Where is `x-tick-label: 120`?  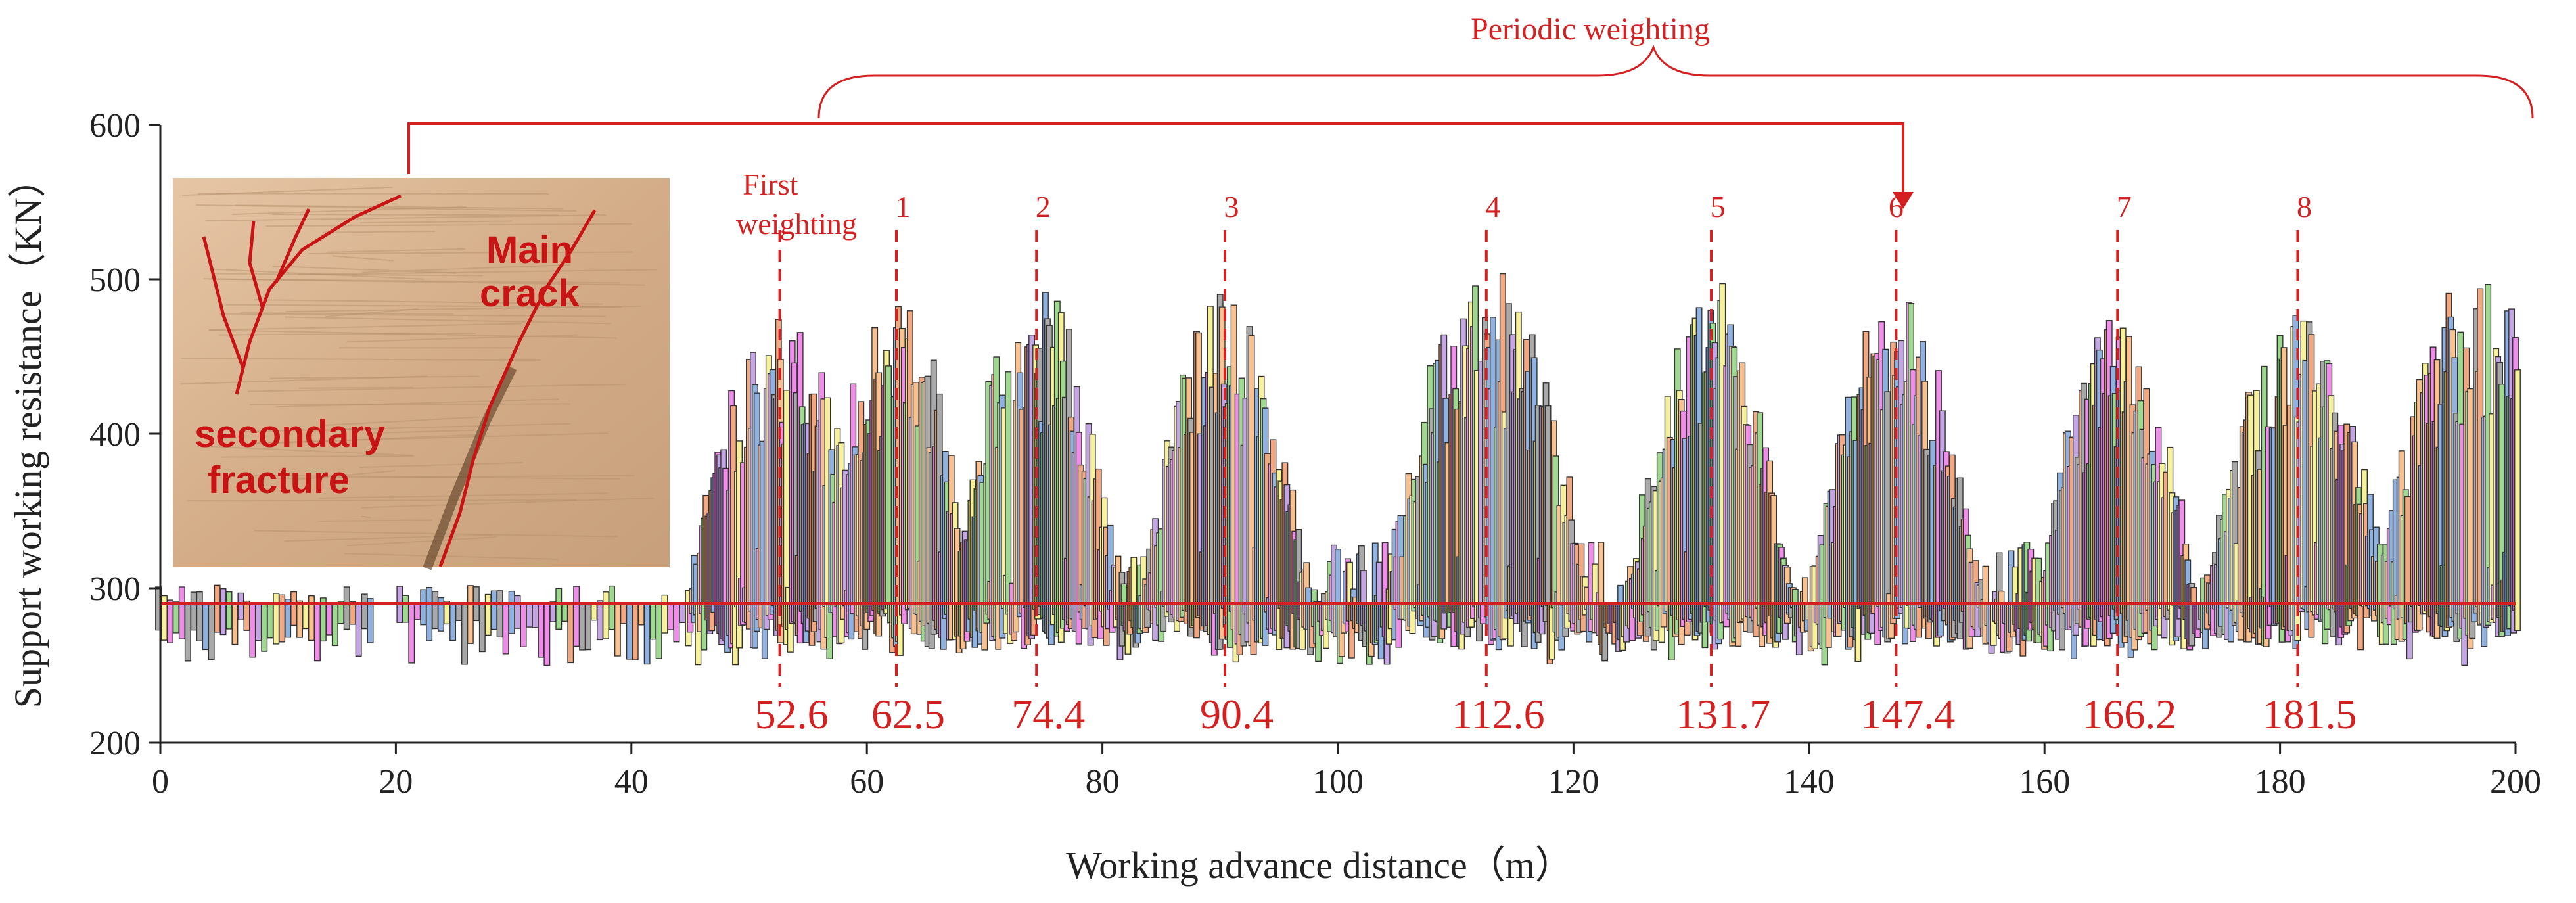
x-tick-label: 120 is located at coordinates (1573, 781).